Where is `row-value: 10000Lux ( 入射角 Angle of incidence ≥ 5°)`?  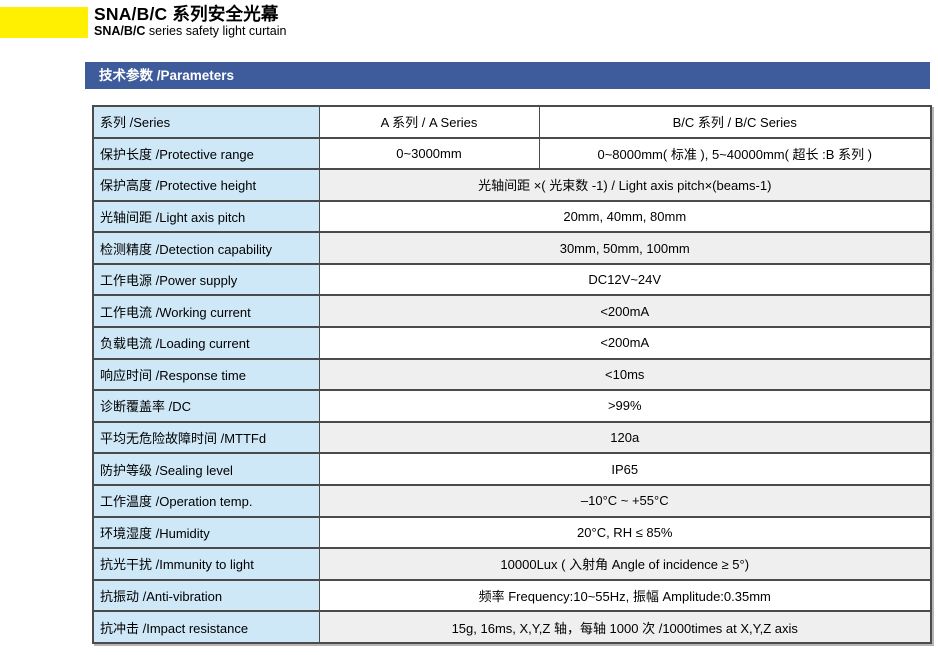 row-value: 10000Lux ( 入射角 Angle of incidence ≥ 5°) is located at coordinates (625, 564).